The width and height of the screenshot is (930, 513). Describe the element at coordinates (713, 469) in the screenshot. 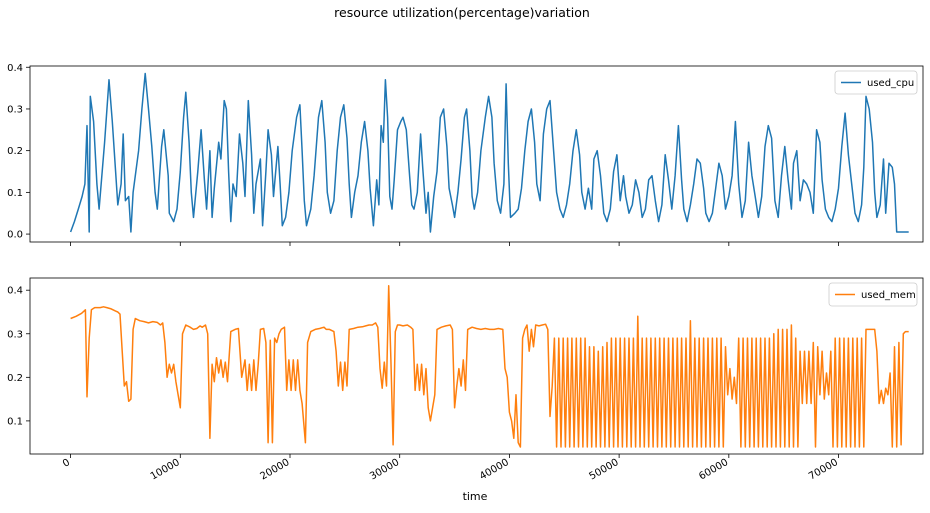

I see `x-tick-label: 60000` at that location.